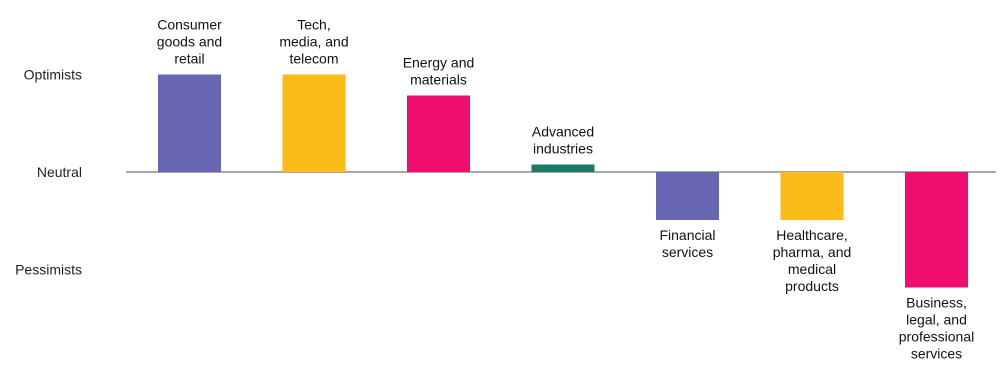 Image resolution: width=1001 pixels, height=377 pixels. I want to click on category-label-line: Healthcare,, so click(812, 235).